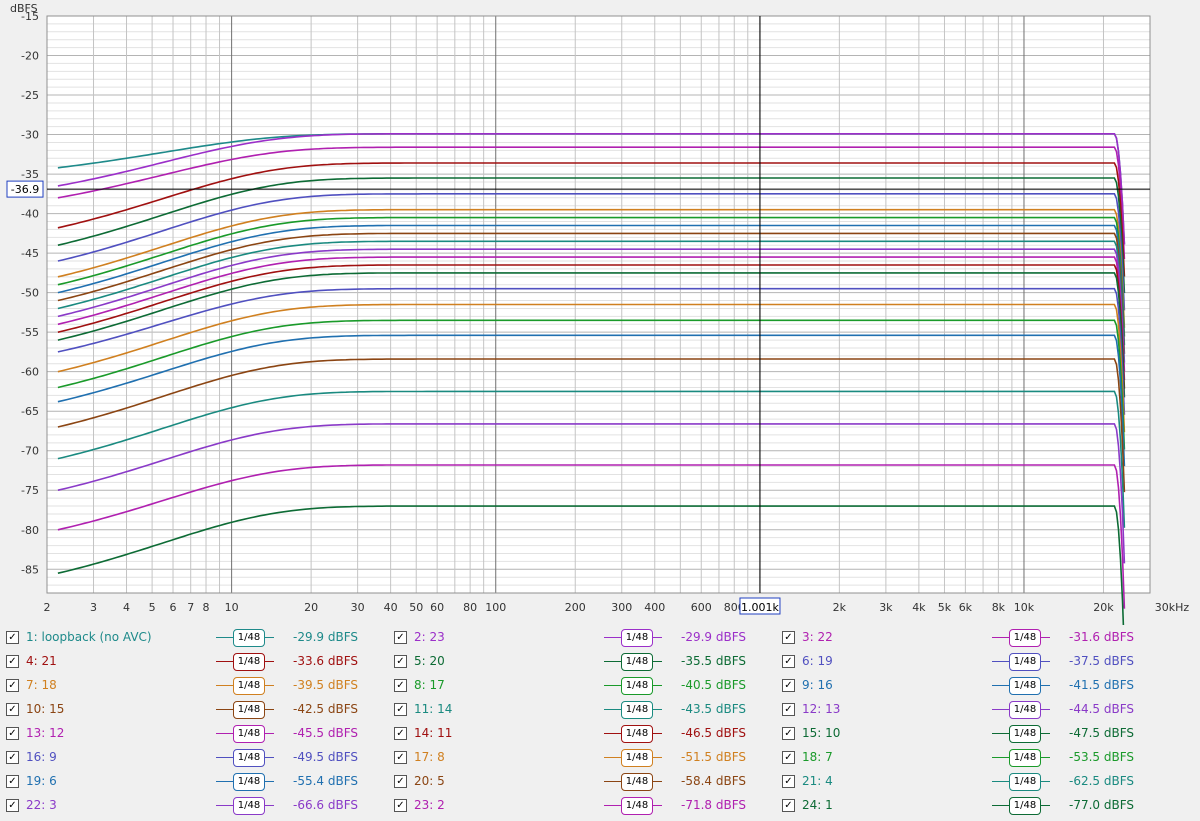  Describe the element at coordinates (196, 757) in the screenshot. I see `legend-item: ✓ 16: 9 1/48 -49.5 dBFS` at that location.